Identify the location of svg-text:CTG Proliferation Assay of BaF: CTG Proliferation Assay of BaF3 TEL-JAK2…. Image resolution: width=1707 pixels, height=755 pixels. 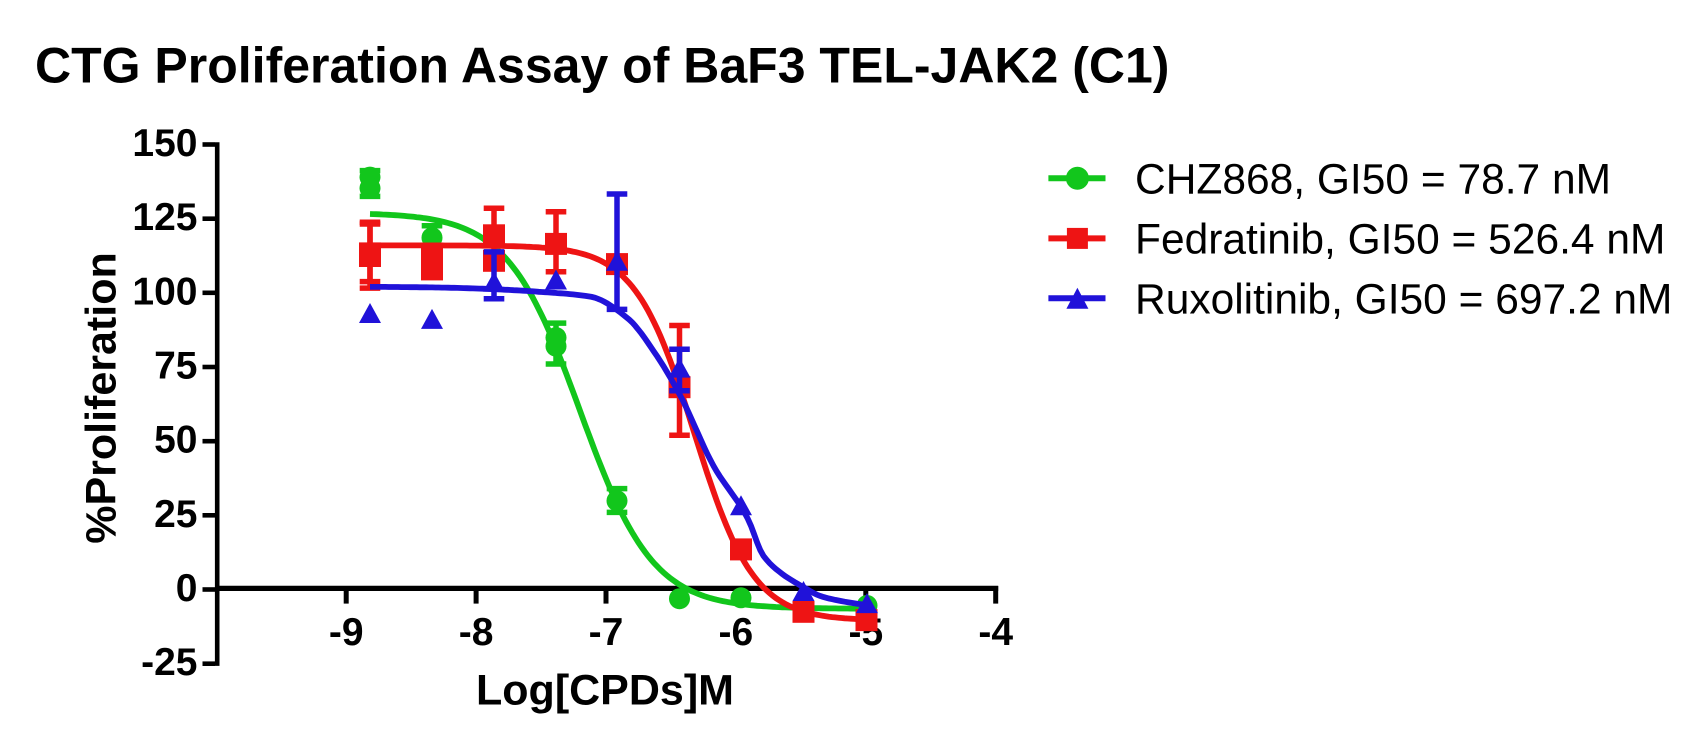
(602, 66).